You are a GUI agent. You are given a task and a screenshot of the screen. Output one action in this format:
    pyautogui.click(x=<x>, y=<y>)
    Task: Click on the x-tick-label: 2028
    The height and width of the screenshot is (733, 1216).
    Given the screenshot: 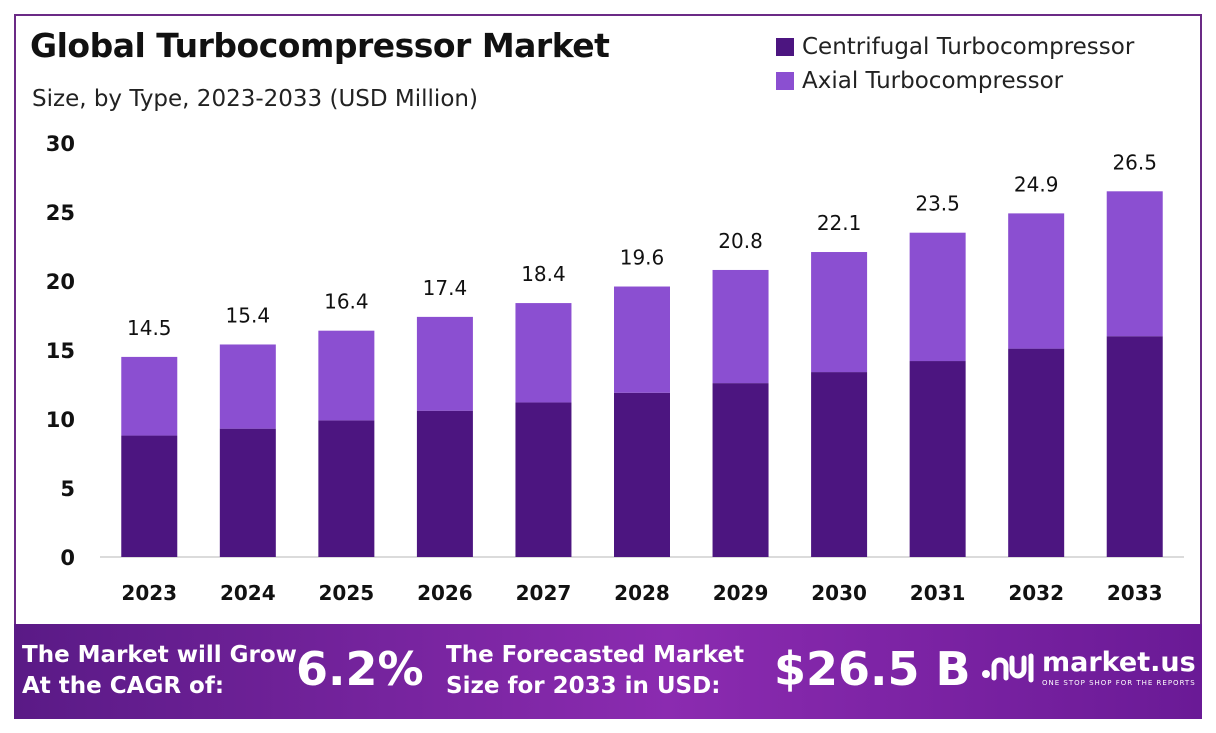 What is the action you would take?
    pyautogui.click(x=642, y=593)
    